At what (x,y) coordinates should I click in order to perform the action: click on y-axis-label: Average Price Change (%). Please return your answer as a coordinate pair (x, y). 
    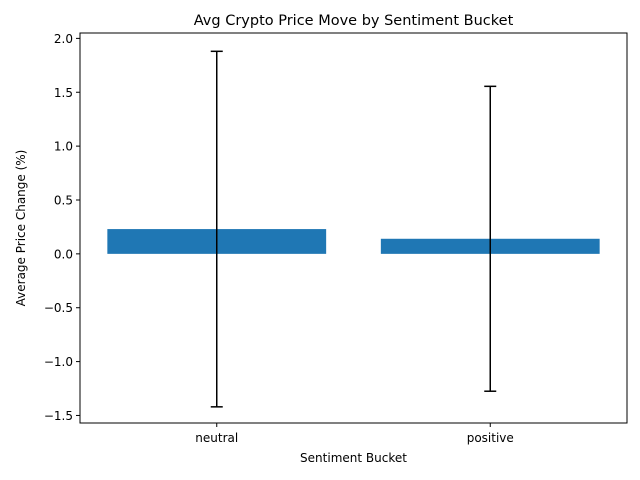
    Looking at the image, I should click on (21, 228).